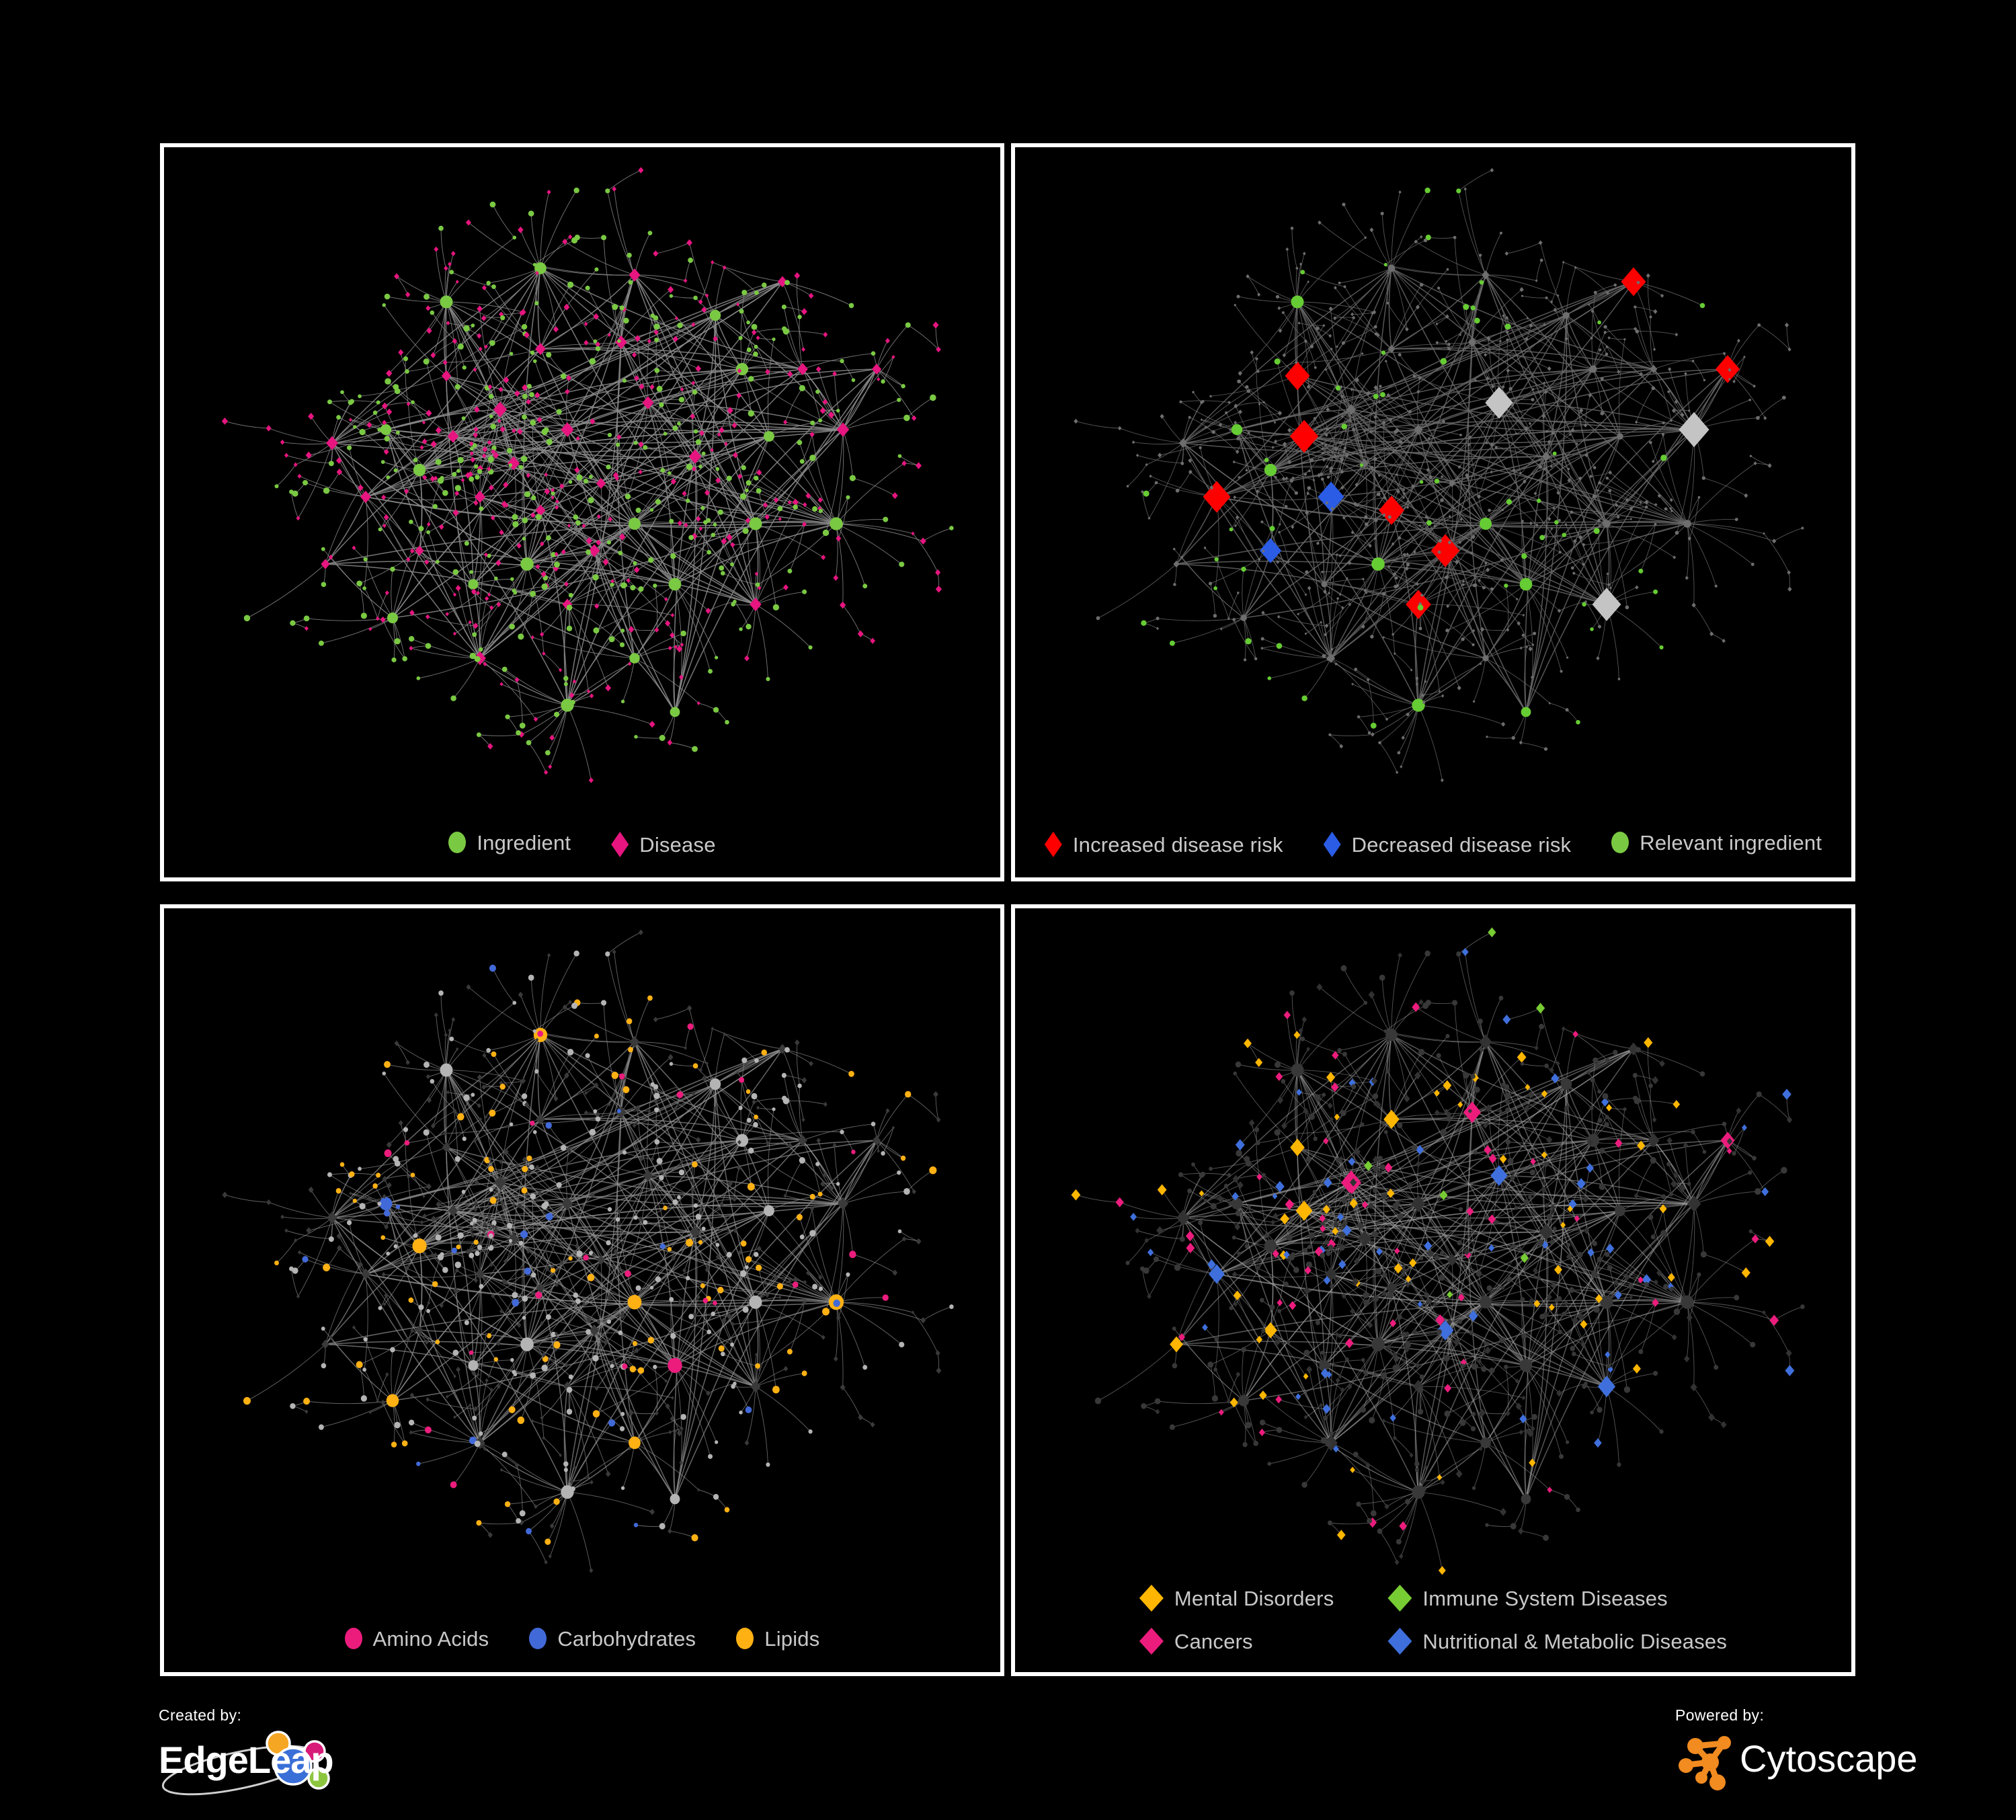  Describe the element at coordinates (1829, 1758) in the screenshot. I see `cytoscape-wordmark: Cytoscape` at that location.